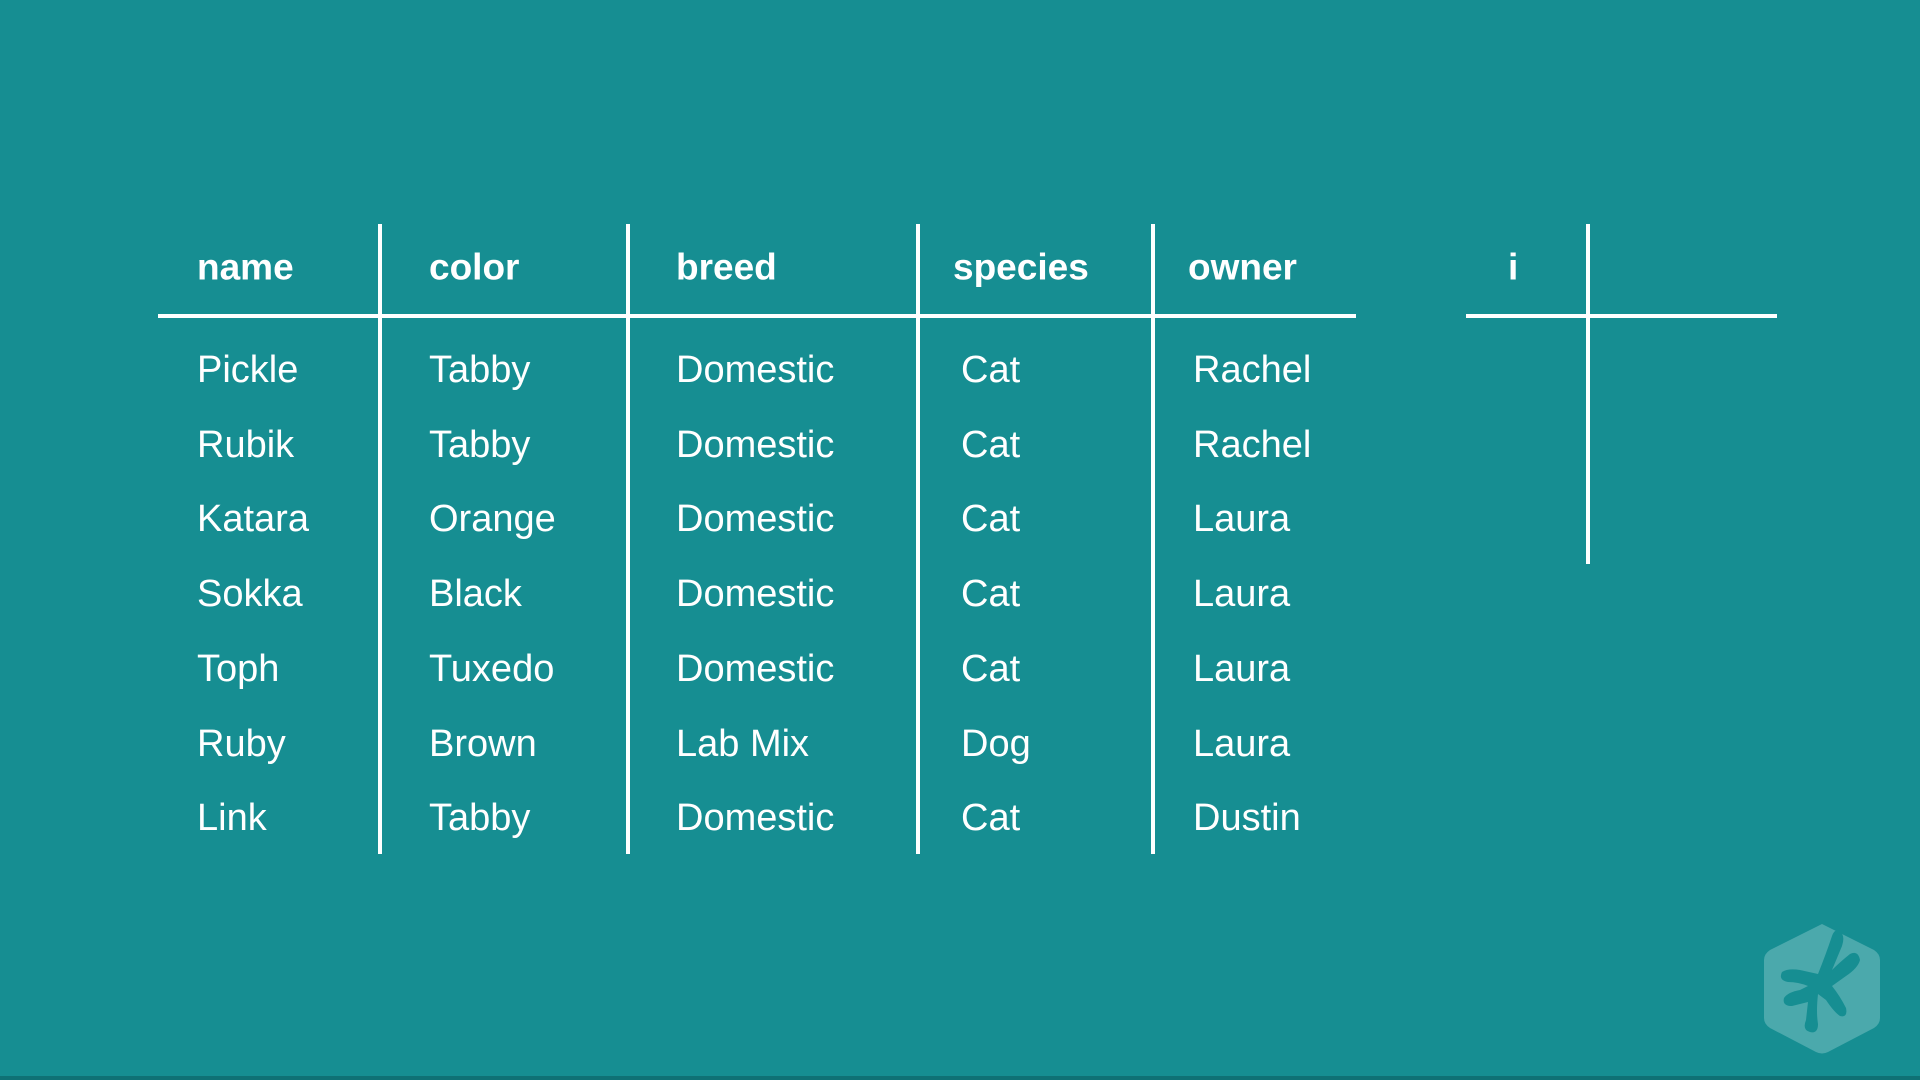 This screenshot has width=1920, height=1080. Describe the element at coordinates (960, 1078) in the screenshot. I see `bottom-strip` at that location.